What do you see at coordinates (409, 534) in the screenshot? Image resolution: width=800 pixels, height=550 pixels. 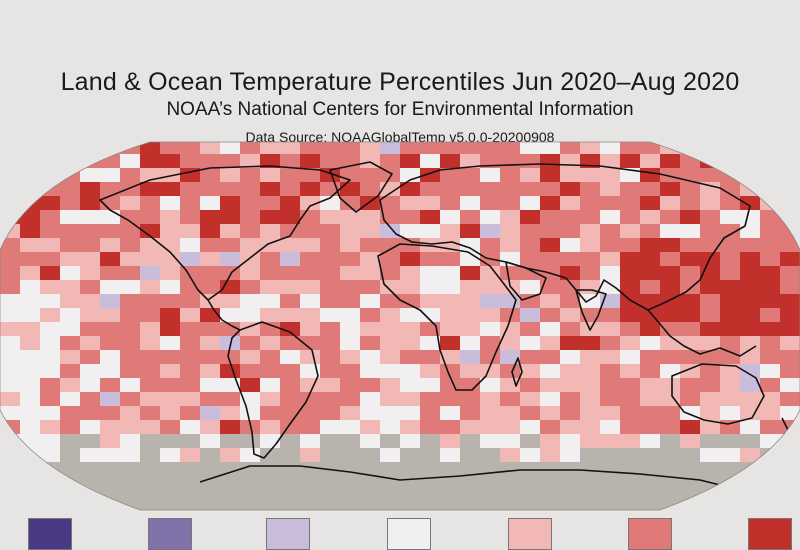 I see `legend-swatch-near-average` at bounding box center [409, 534].